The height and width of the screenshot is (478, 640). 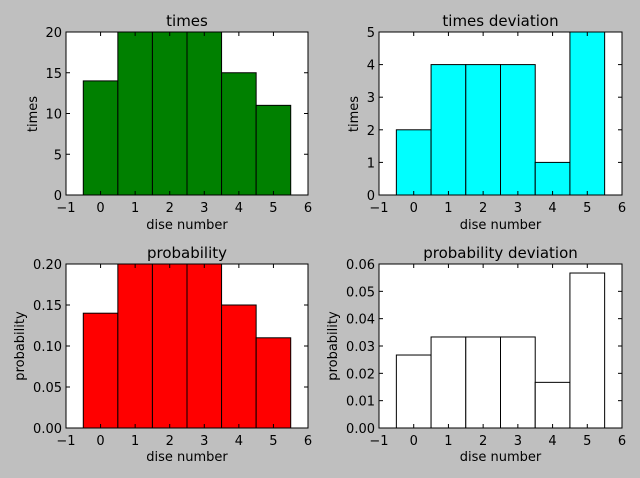 What do you see at coordinates (53, 74) in the screenshot?
I see `y-tick-label: 15` at bounding box center [53, 74].